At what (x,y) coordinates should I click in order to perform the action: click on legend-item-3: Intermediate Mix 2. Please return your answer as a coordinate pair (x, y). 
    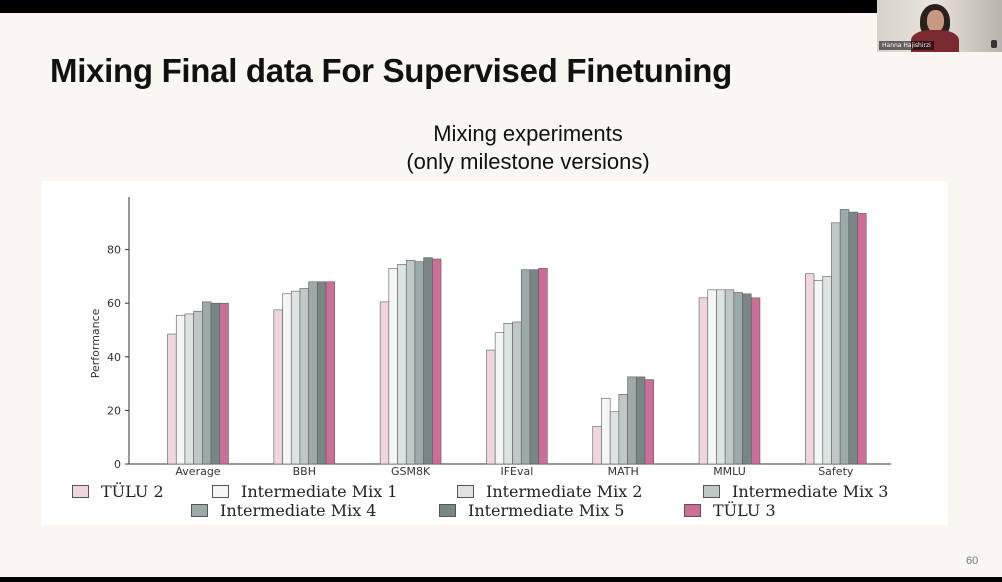
    Looking at the image, I should click on (549, 491).